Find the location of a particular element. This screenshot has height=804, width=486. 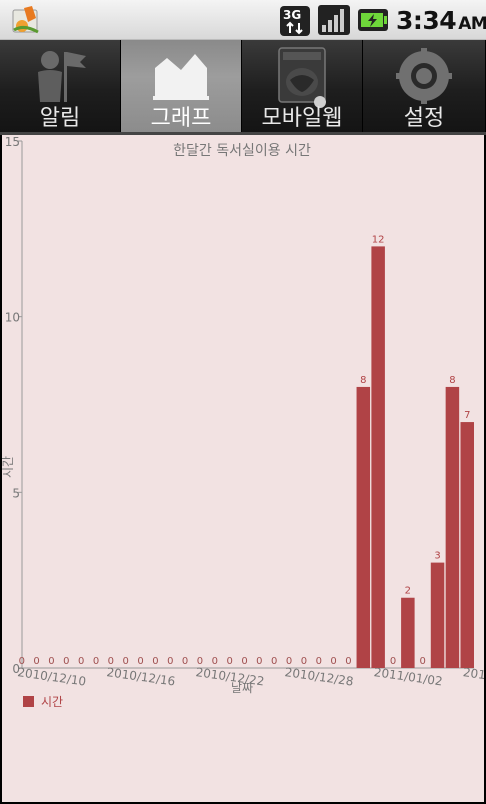

tab-graph-label: 그래프 is located at coordinates (181, 118).